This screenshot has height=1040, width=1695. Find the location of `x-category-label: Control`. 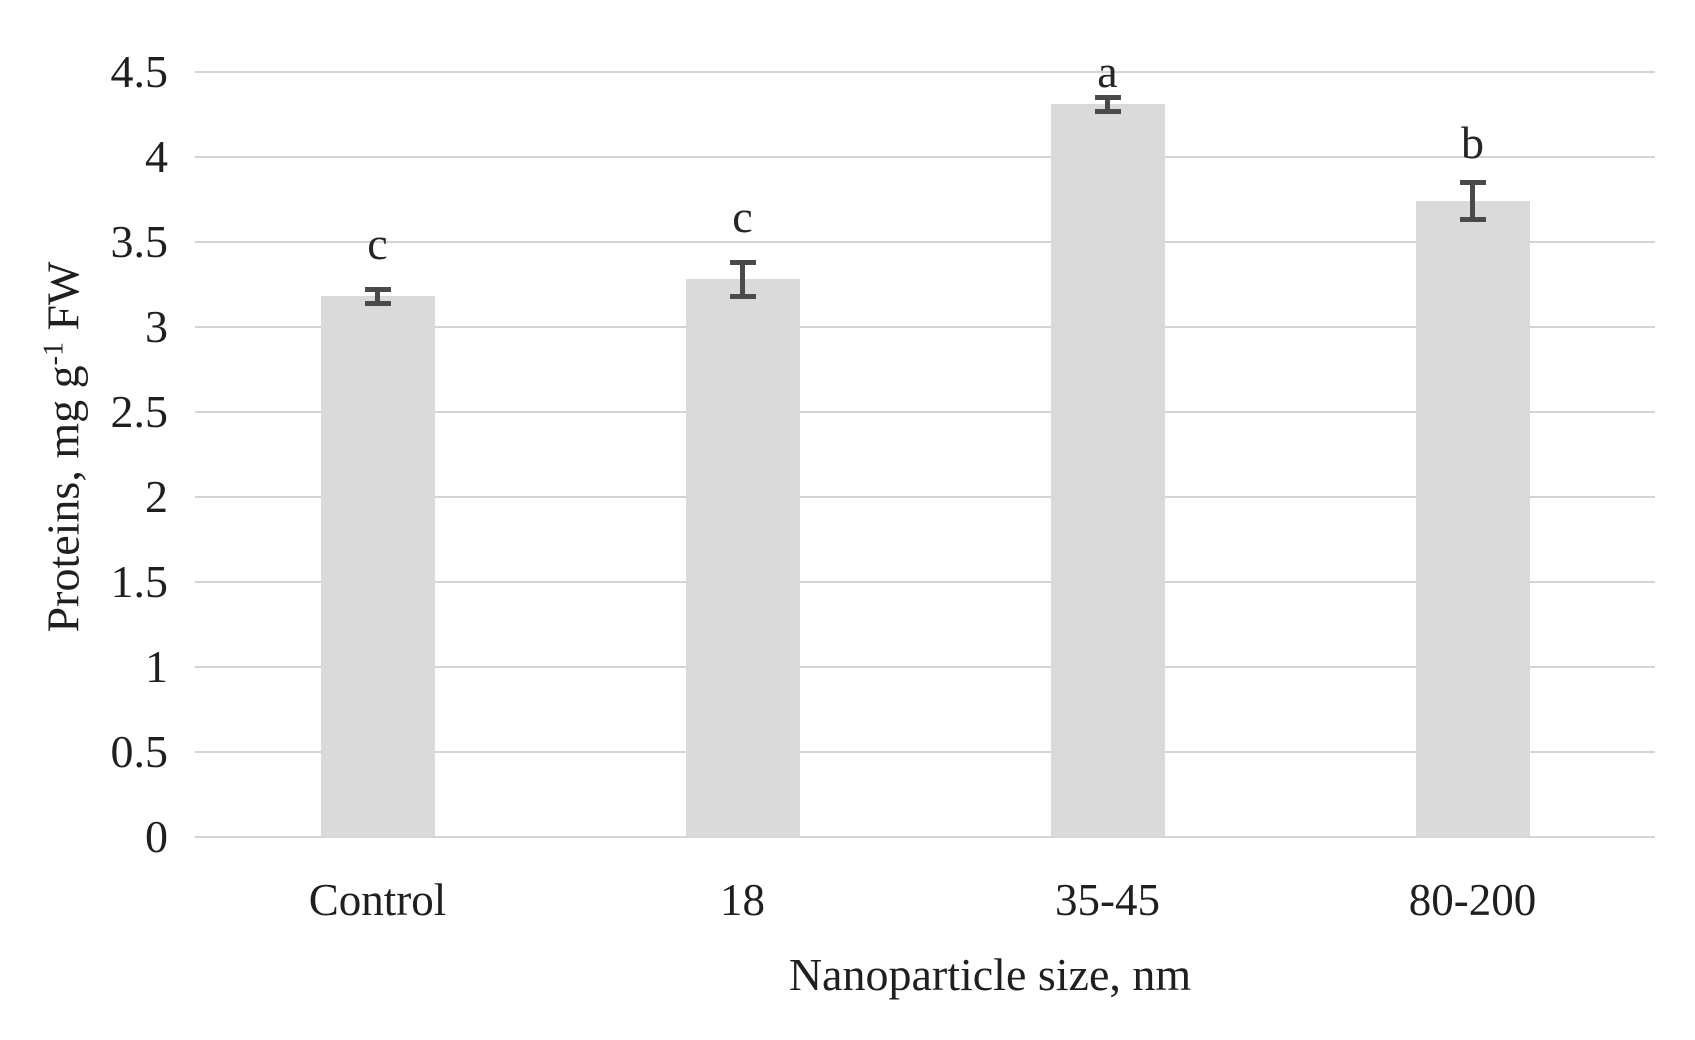

x-category-label: Control is located at coordinates (377, 900).